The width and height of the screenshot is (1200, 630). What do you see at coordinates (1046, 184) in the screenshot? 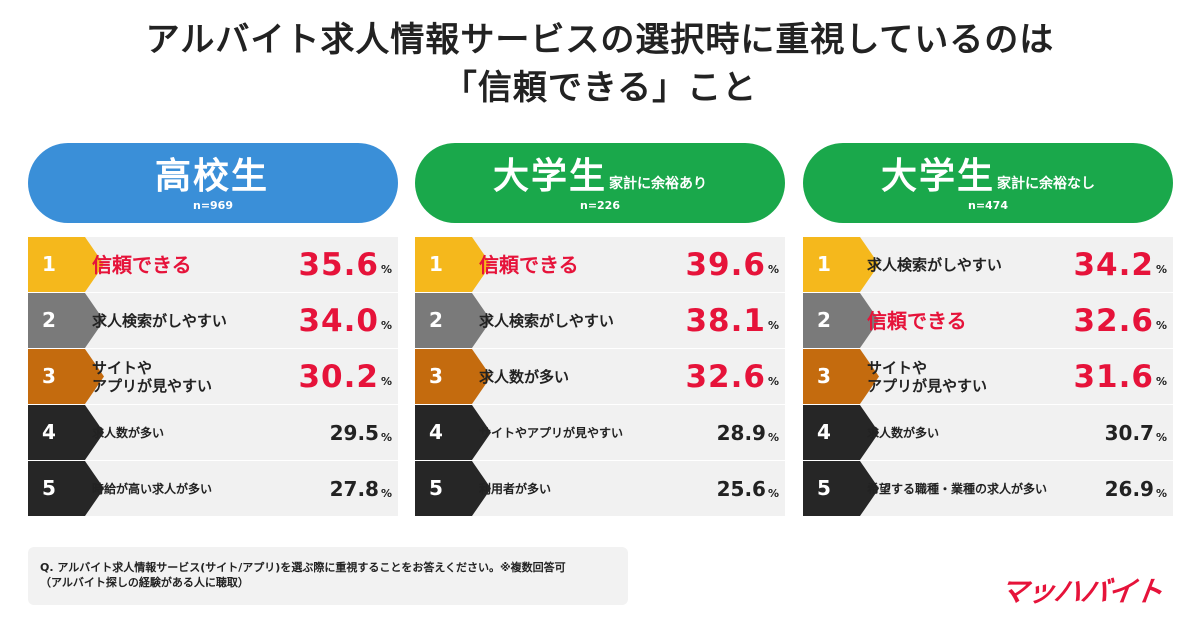
I see `panel-header-subtitle: 家計に余裕なし` at bounding box center [1046, 184].